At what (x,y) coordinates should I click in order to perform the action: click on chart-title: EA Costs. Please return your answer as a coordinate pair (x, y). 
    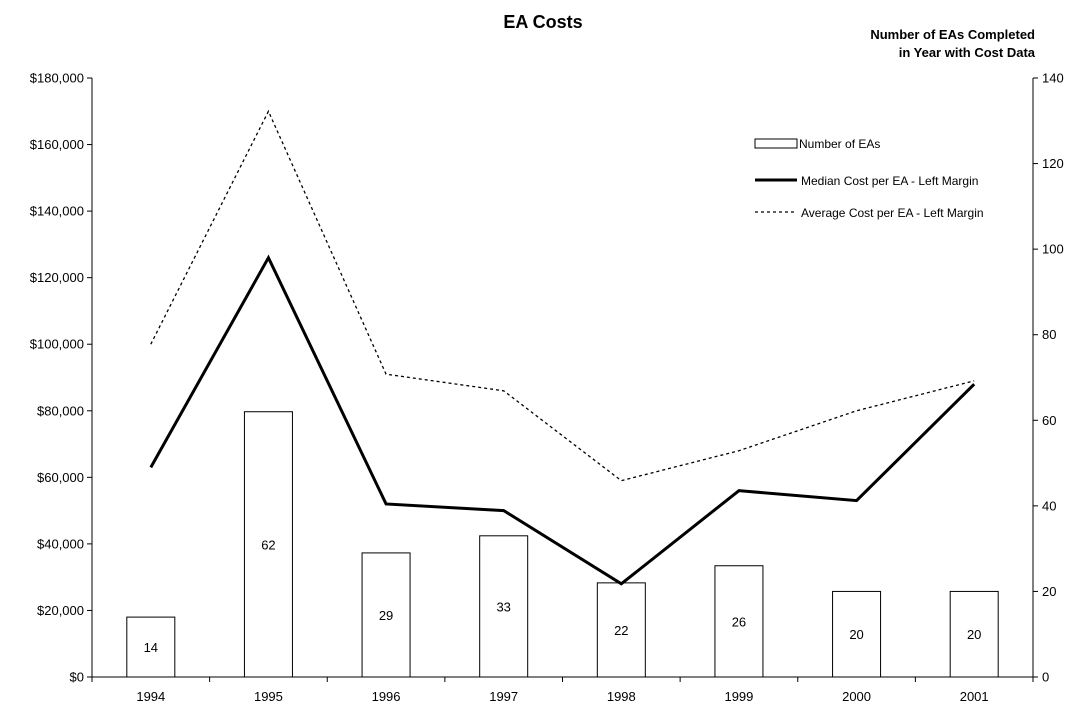
    Looking at the image, I should click on (542, 22).